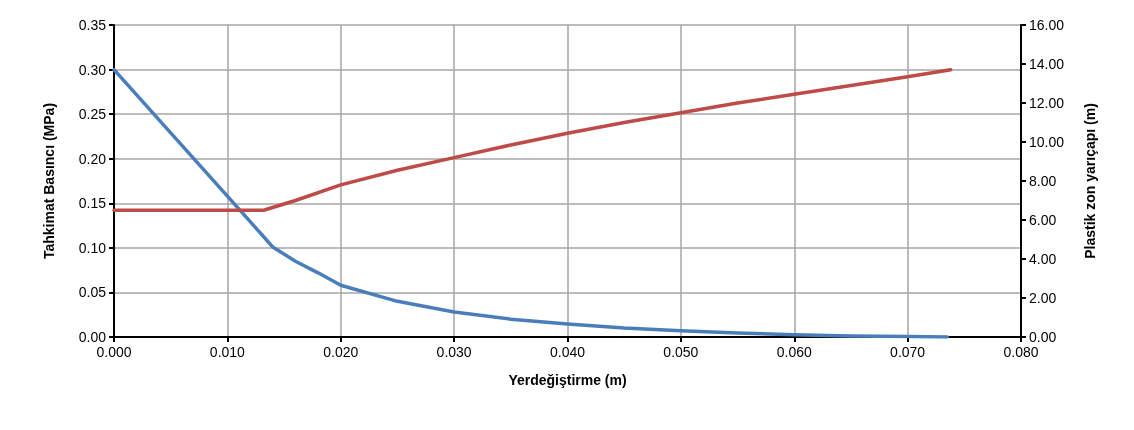 The width and height of the screenshot is (1134, 430). Describe the element at coordinates (794, 352) in the screenshot. I see `x-tick-label: 0.060` at that location.